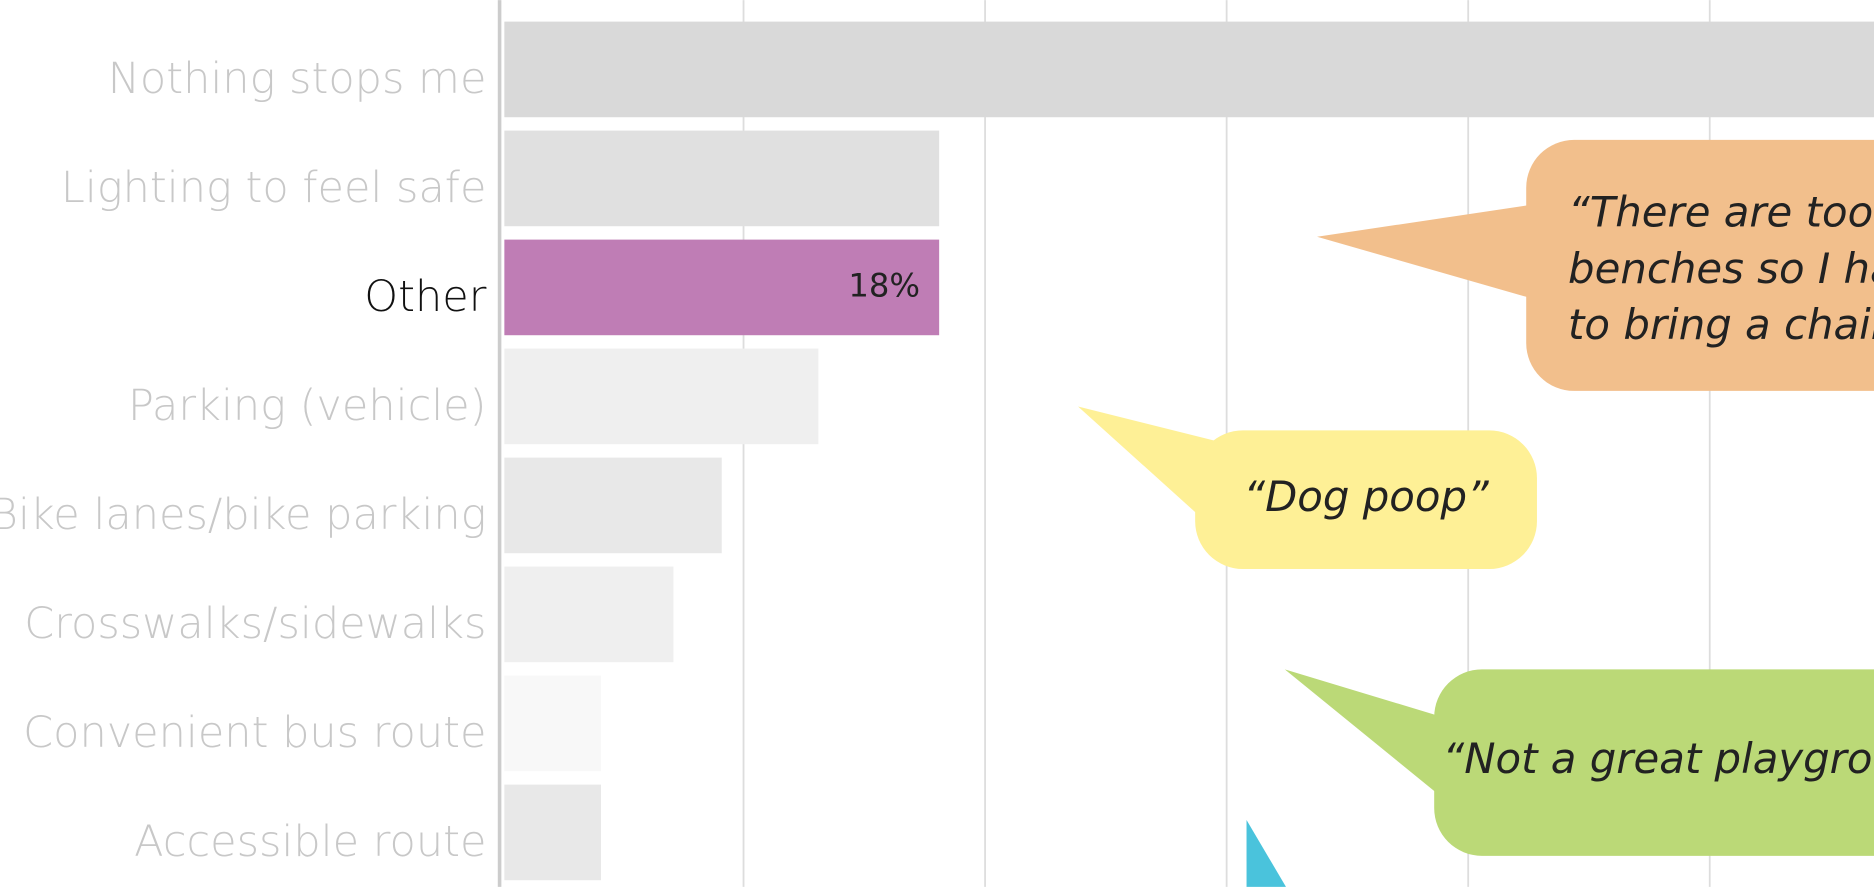 This screenshot has height=887, width=1874. I want to click on y-tick-label: Crosswalks/sidewalks, so click(255, 624).